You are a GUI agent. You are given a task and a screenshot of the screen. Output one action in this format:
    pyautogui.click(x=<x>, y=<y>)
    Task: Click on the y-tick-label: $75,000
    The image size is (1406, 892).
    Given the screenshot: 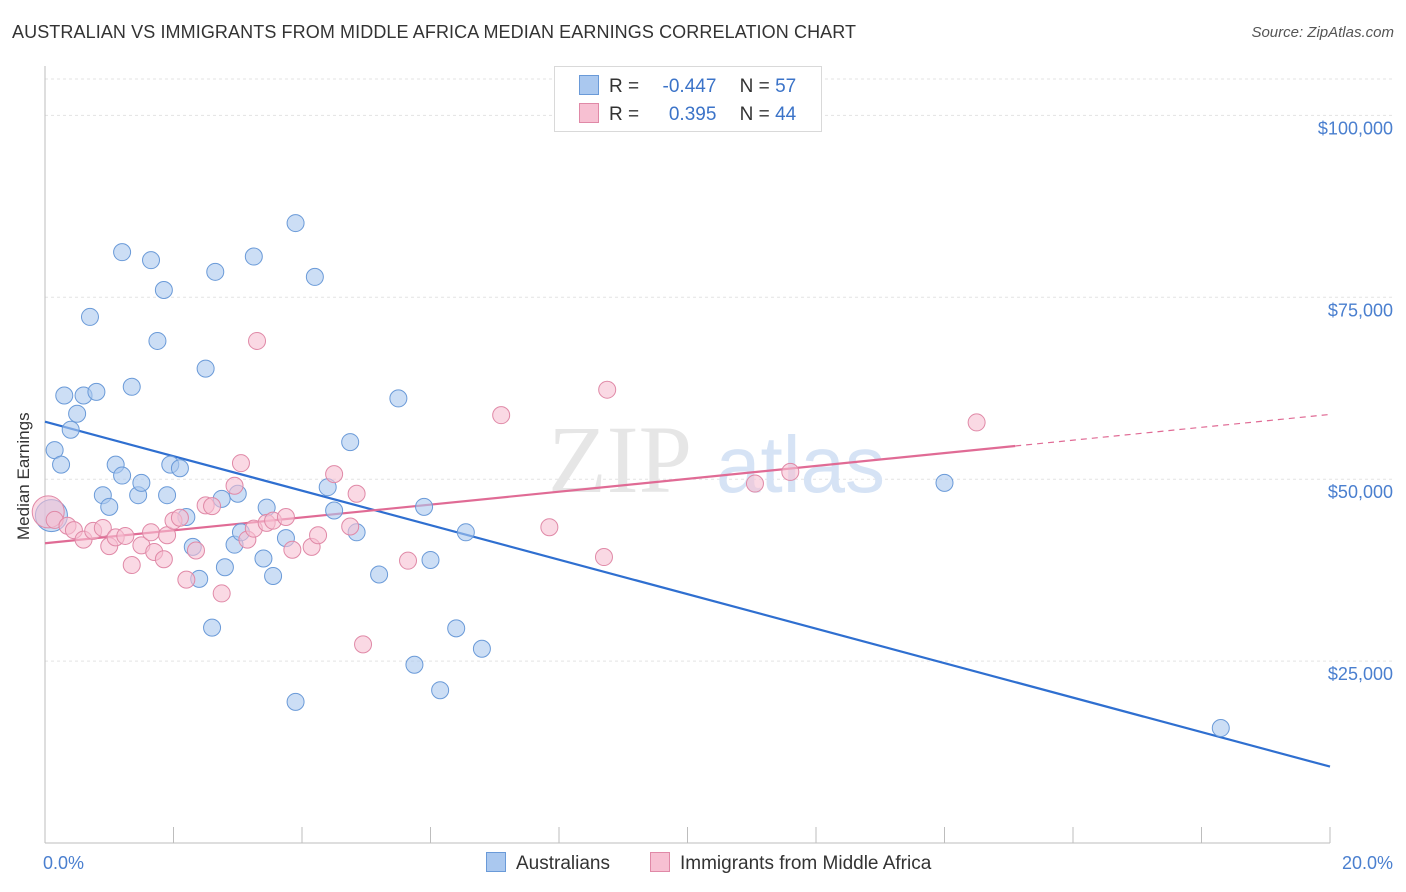 What is the action you would take?
    pyautogui.click(x=1360, y=310)
    